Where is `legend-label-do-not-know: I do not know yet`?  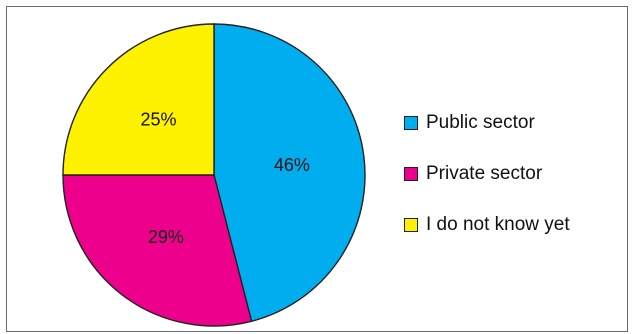 legend-label-do-not-know: I do not know yet is located at coordinates (498, 224).